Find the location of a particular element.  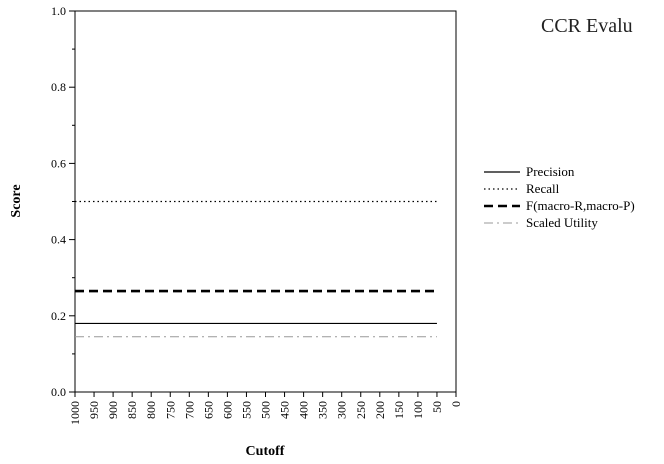

legend-label: Precision is located at coordinates (550, 171).